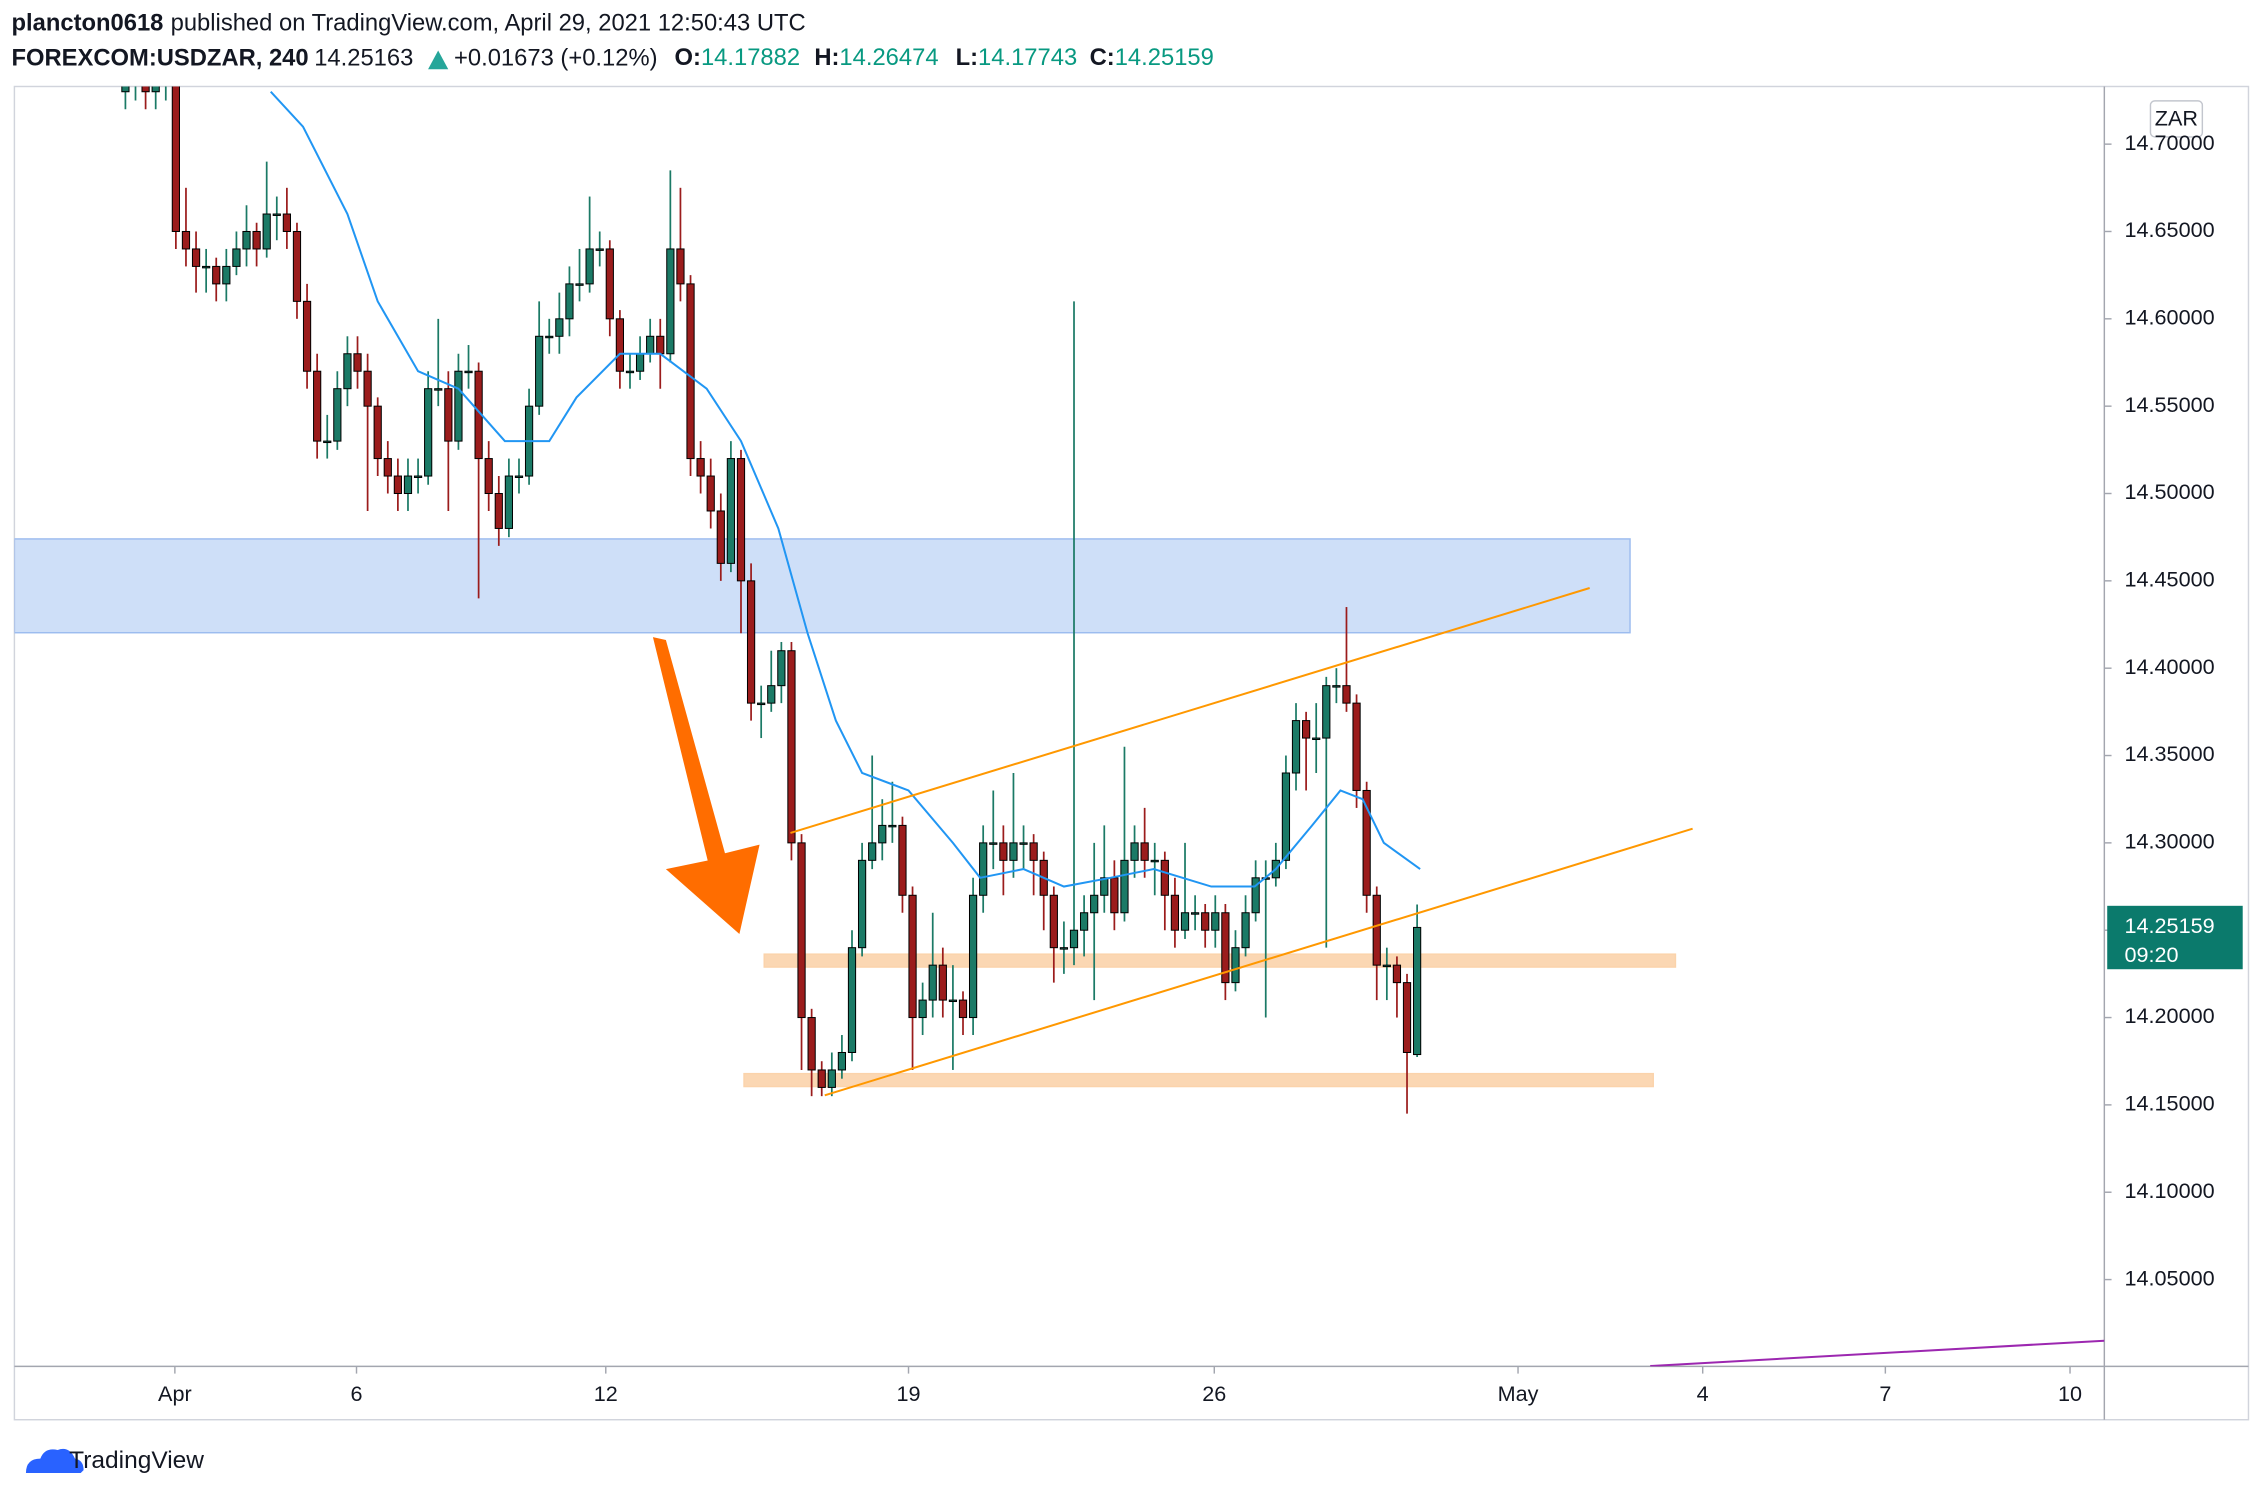 Image resolution: width=2260 pixels, height=1498 pixels. What do you see at coordinates (888, 57) in the screenshot?
I see `ohlc-value: 14.26474` at bounding box center [888, 57].